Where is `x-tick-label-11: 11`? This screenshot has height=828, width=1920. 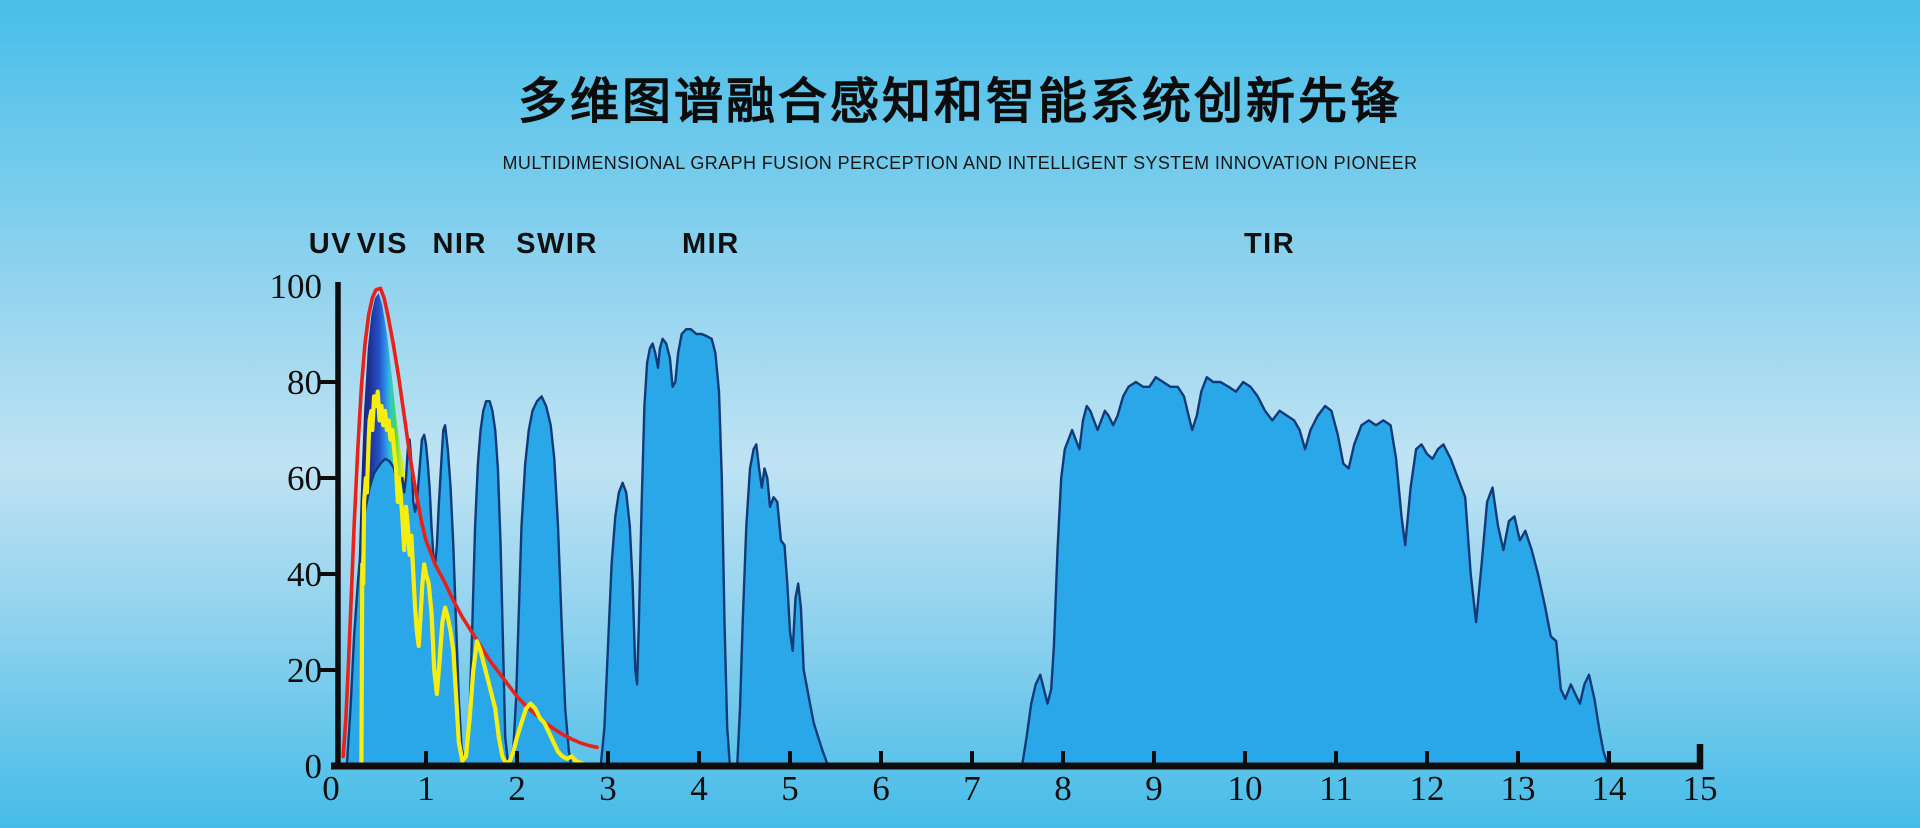 x-tick-label-11: 11 is located at coordinates (1336, 788).